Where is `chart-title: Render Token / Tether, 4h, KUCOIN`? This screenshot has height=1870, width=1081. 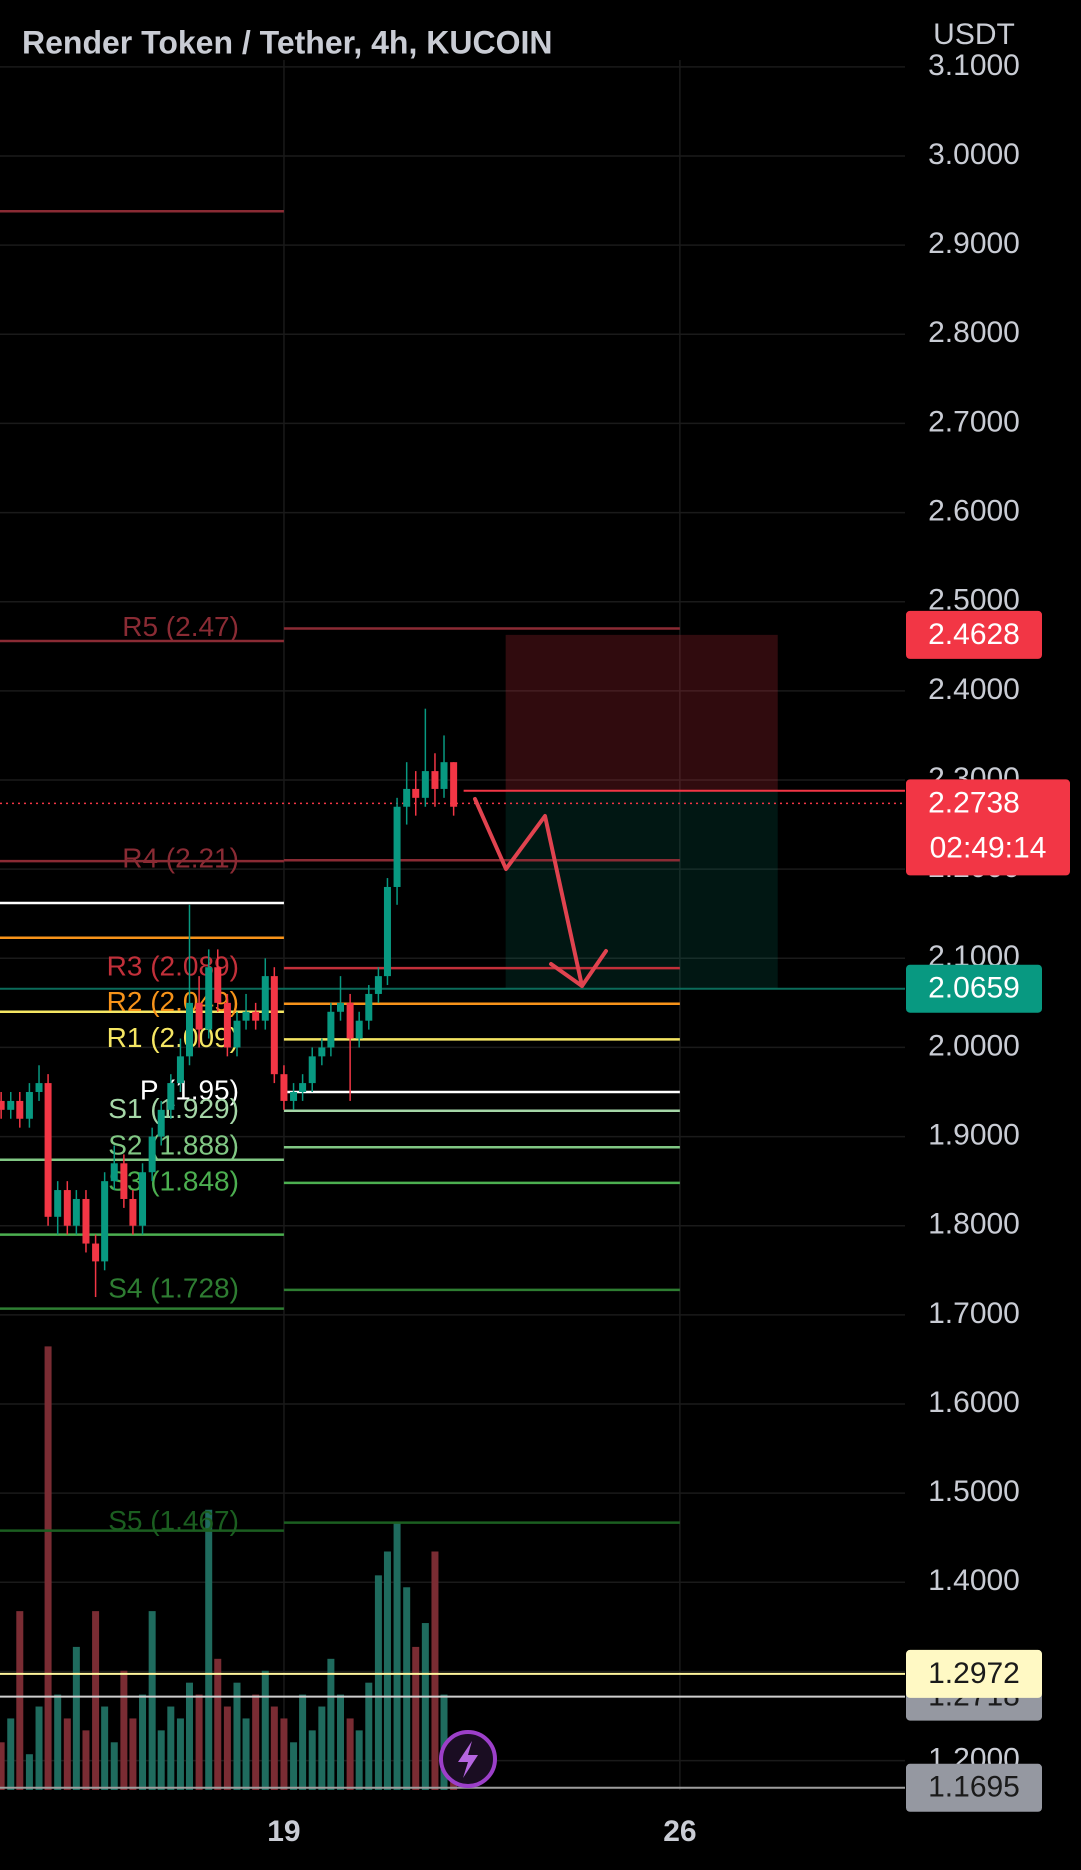 chart-title: Render Token / Tether, 4h, KUCOIN is located at coordinates (287, 42).